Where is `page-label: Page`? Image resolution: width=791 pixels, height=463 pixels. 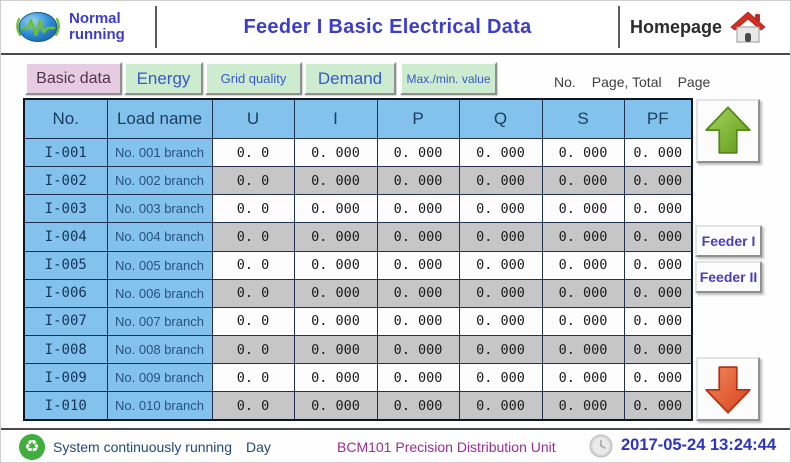
page-label: Page is located at coordinates (694, 82).